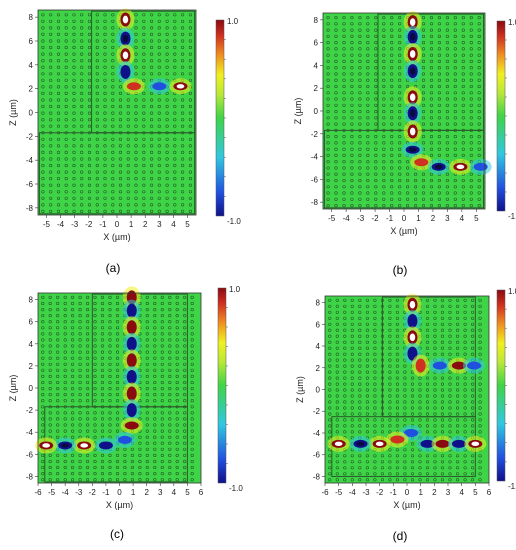 The height and width of the screenshot is (550, 516). What do you see at coordinates (366, 492) in the screenshot?
I see `x-tick-label: -3` at bounding box center [366, 492].